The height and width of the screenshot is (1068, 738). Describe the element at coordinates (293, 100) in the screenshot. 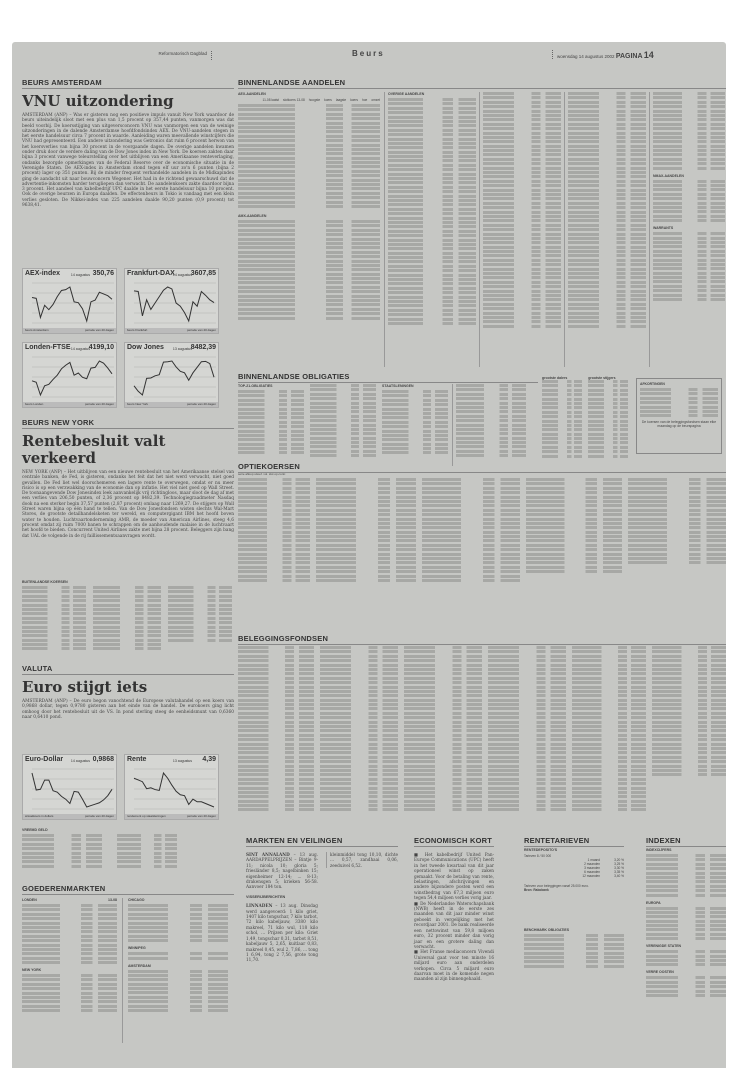

I see `col-header: slotkoers 13-08` at that location.